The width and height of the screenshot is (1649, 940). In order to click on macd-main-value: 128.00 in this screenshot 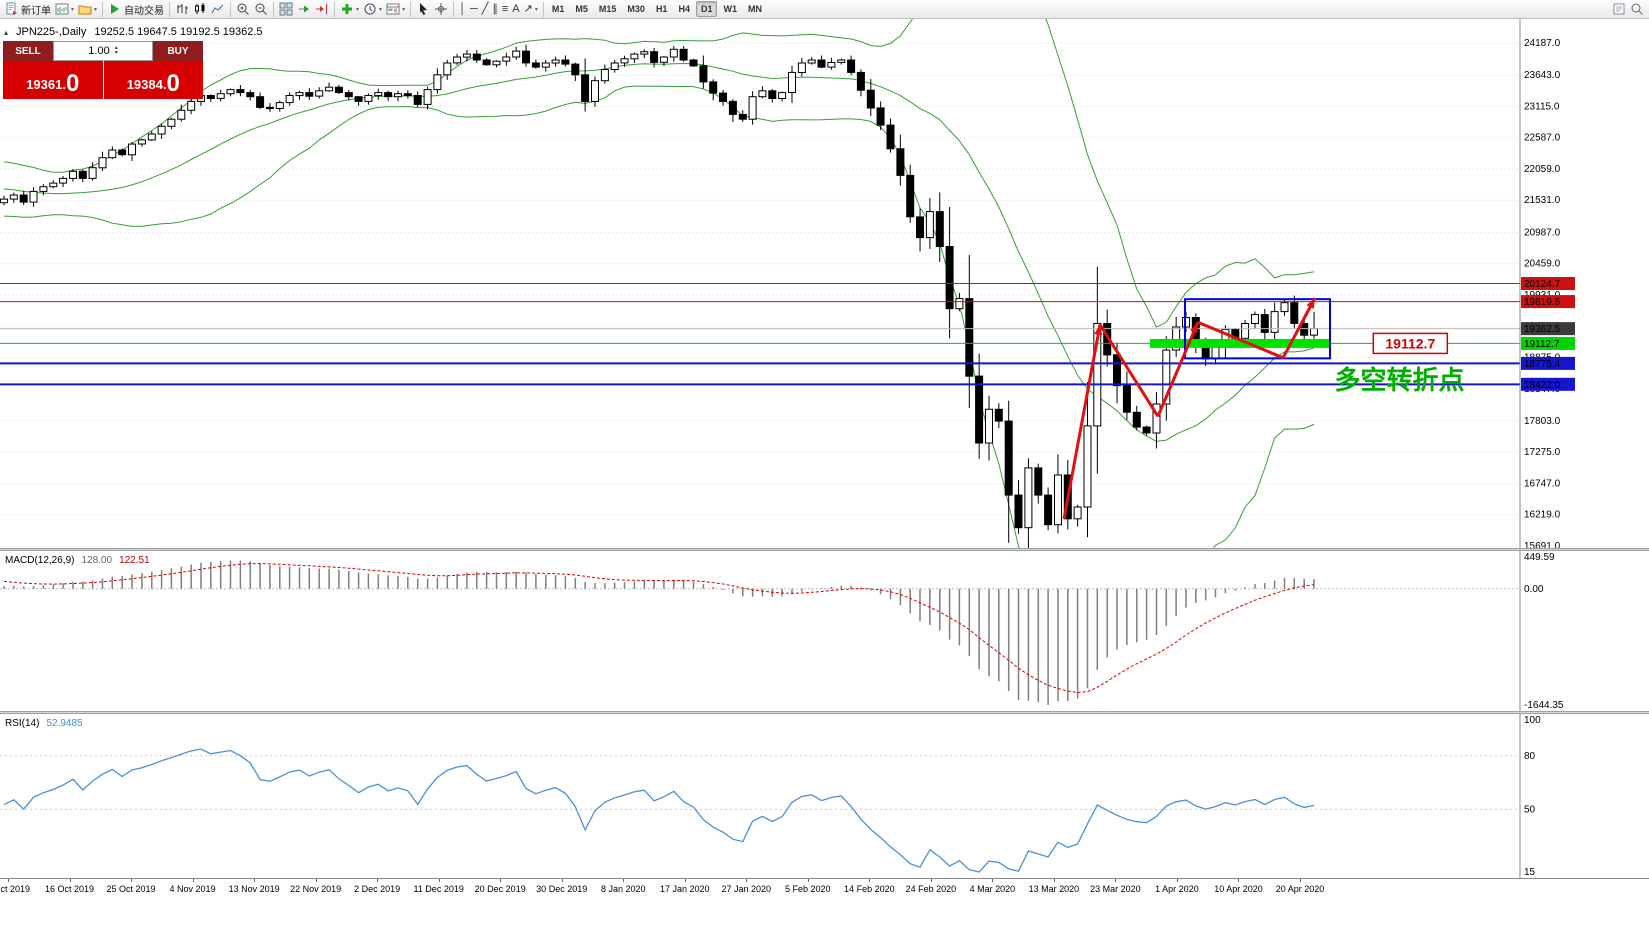, I will do `click(97, 560)`.